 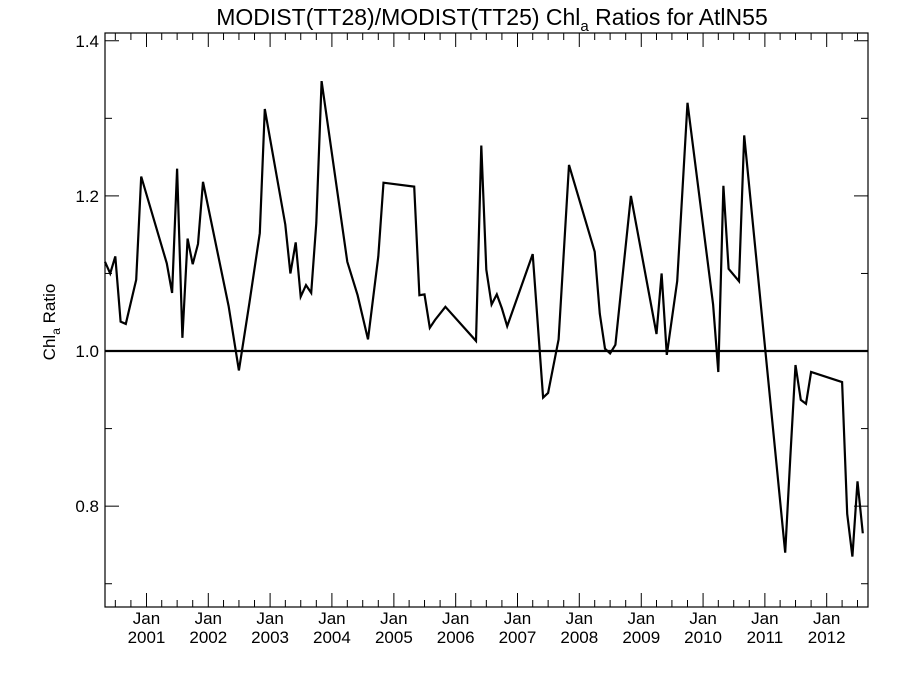 I want to click on x-tick-label-year: 2012, so click(x=827, y=637).